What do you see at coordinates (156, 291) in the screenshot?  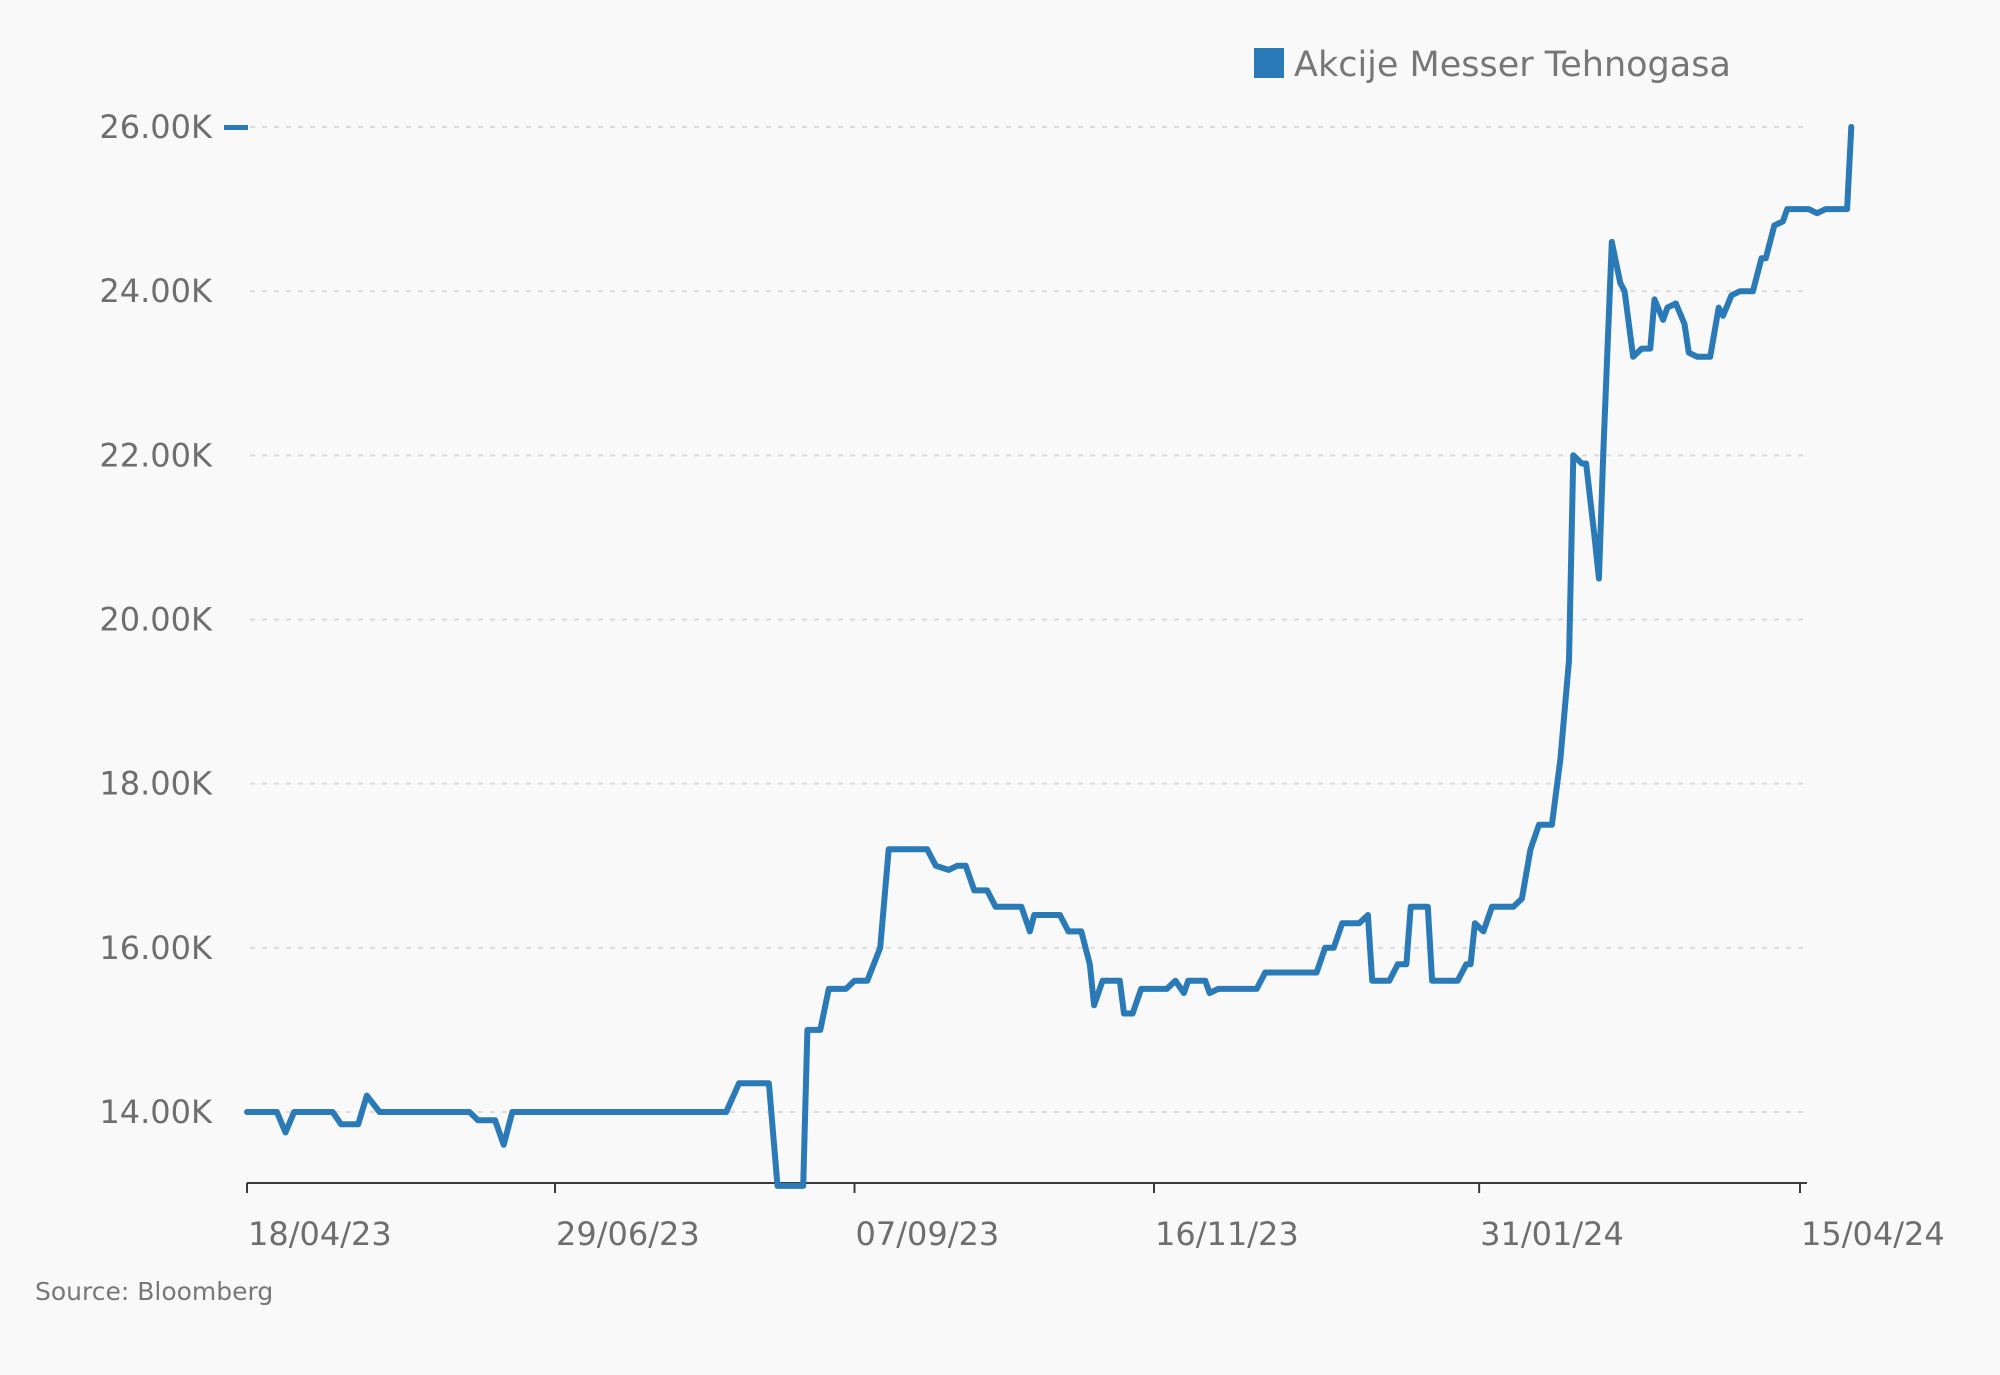 I see `y-tick-label: 24.00K` at bounding box center [156, 291].